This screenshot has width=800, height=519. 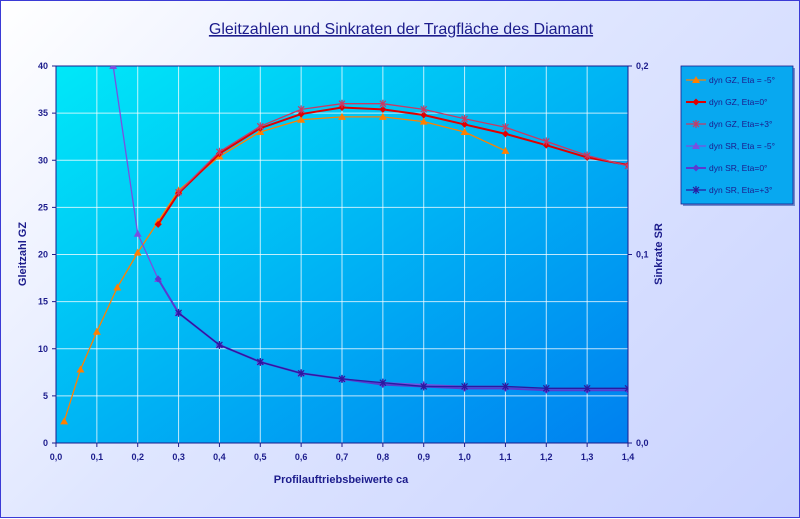 I want to click on legend-label: dyn GZ, Eta=0°, so click(x=738, y=102).